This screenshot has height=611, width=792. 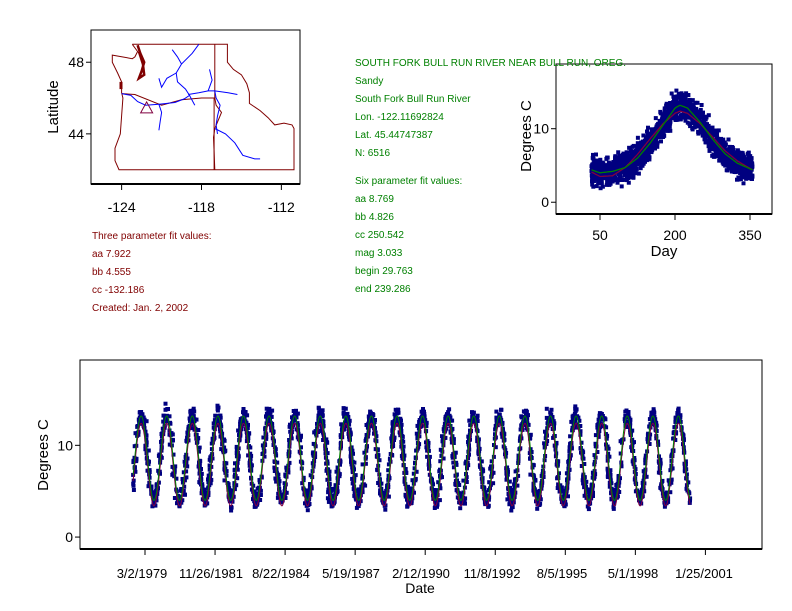 What do you see at coordinates (201, 207) in the screenshot?
I see `map-x-tick-label: -118` at bounding box center [201, 207].